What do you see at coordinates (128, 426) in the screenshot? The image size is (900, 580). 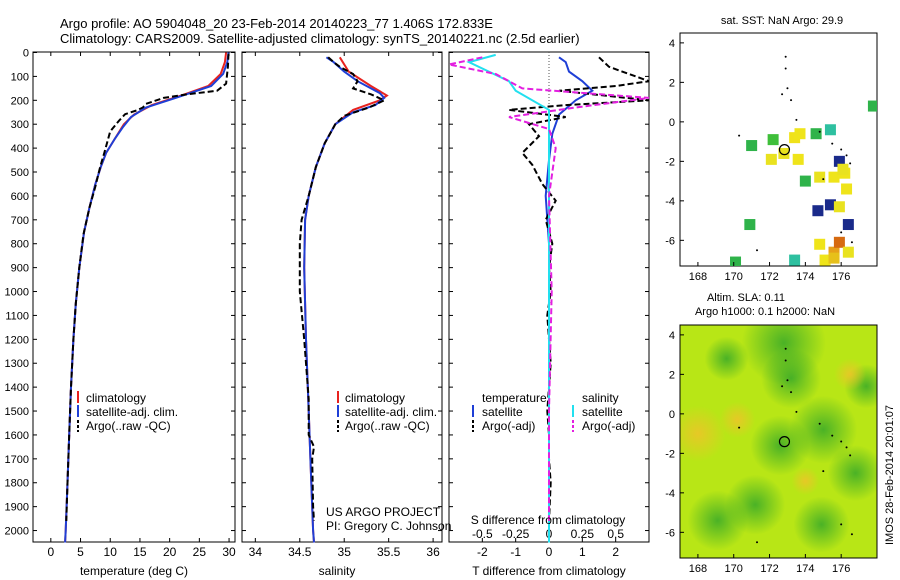 I see `temperature-legend-argo: Argo(..raw -QC)` at bounding box center [128, 426].